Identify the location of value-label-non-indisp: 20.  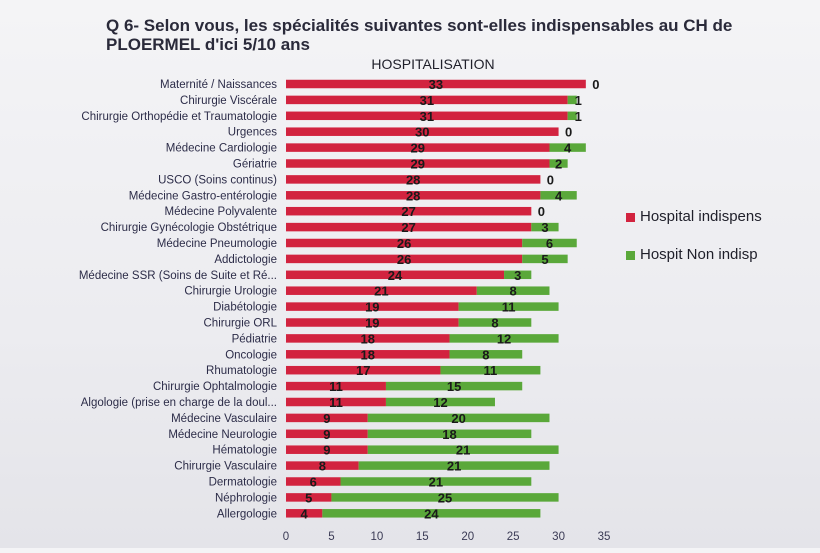
(458, 418).